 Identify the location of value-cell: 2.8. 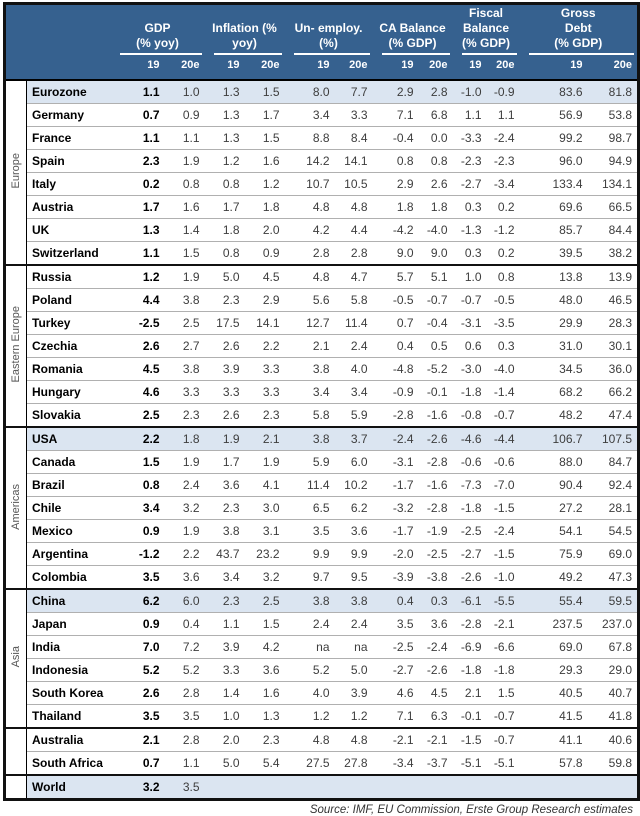
(309, 253).